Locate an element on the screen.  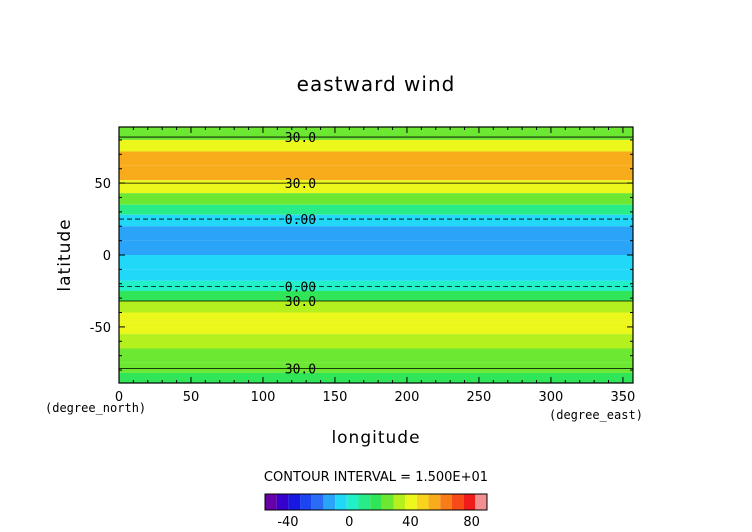
colorbar-tick-label: -40 is located at coordinates (287, 522).